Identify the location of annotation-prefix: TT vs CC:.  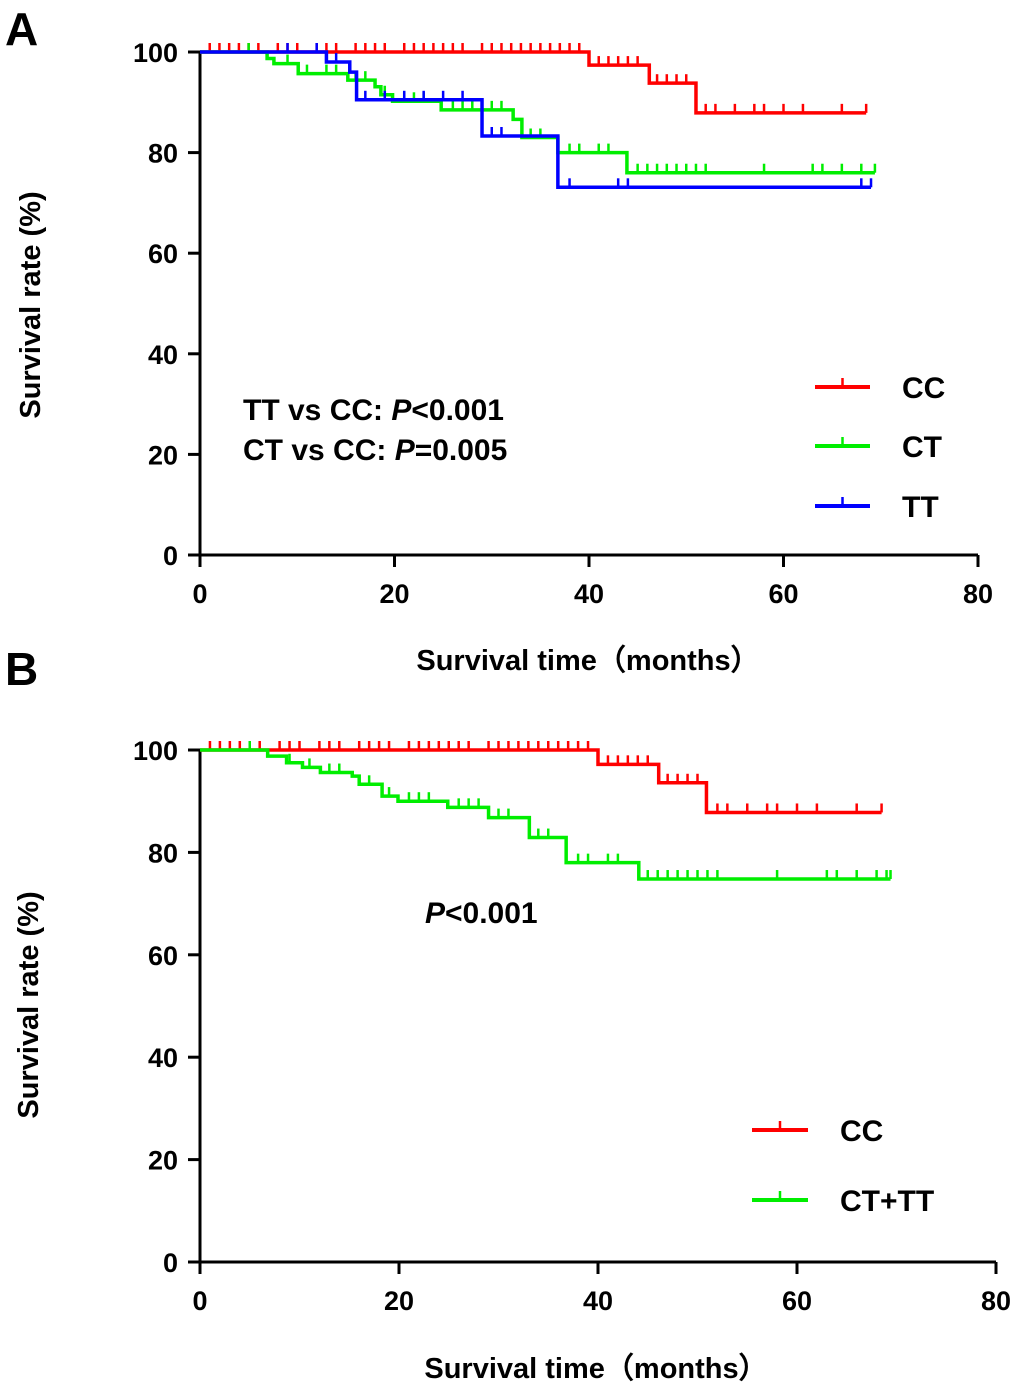
(317, 410).